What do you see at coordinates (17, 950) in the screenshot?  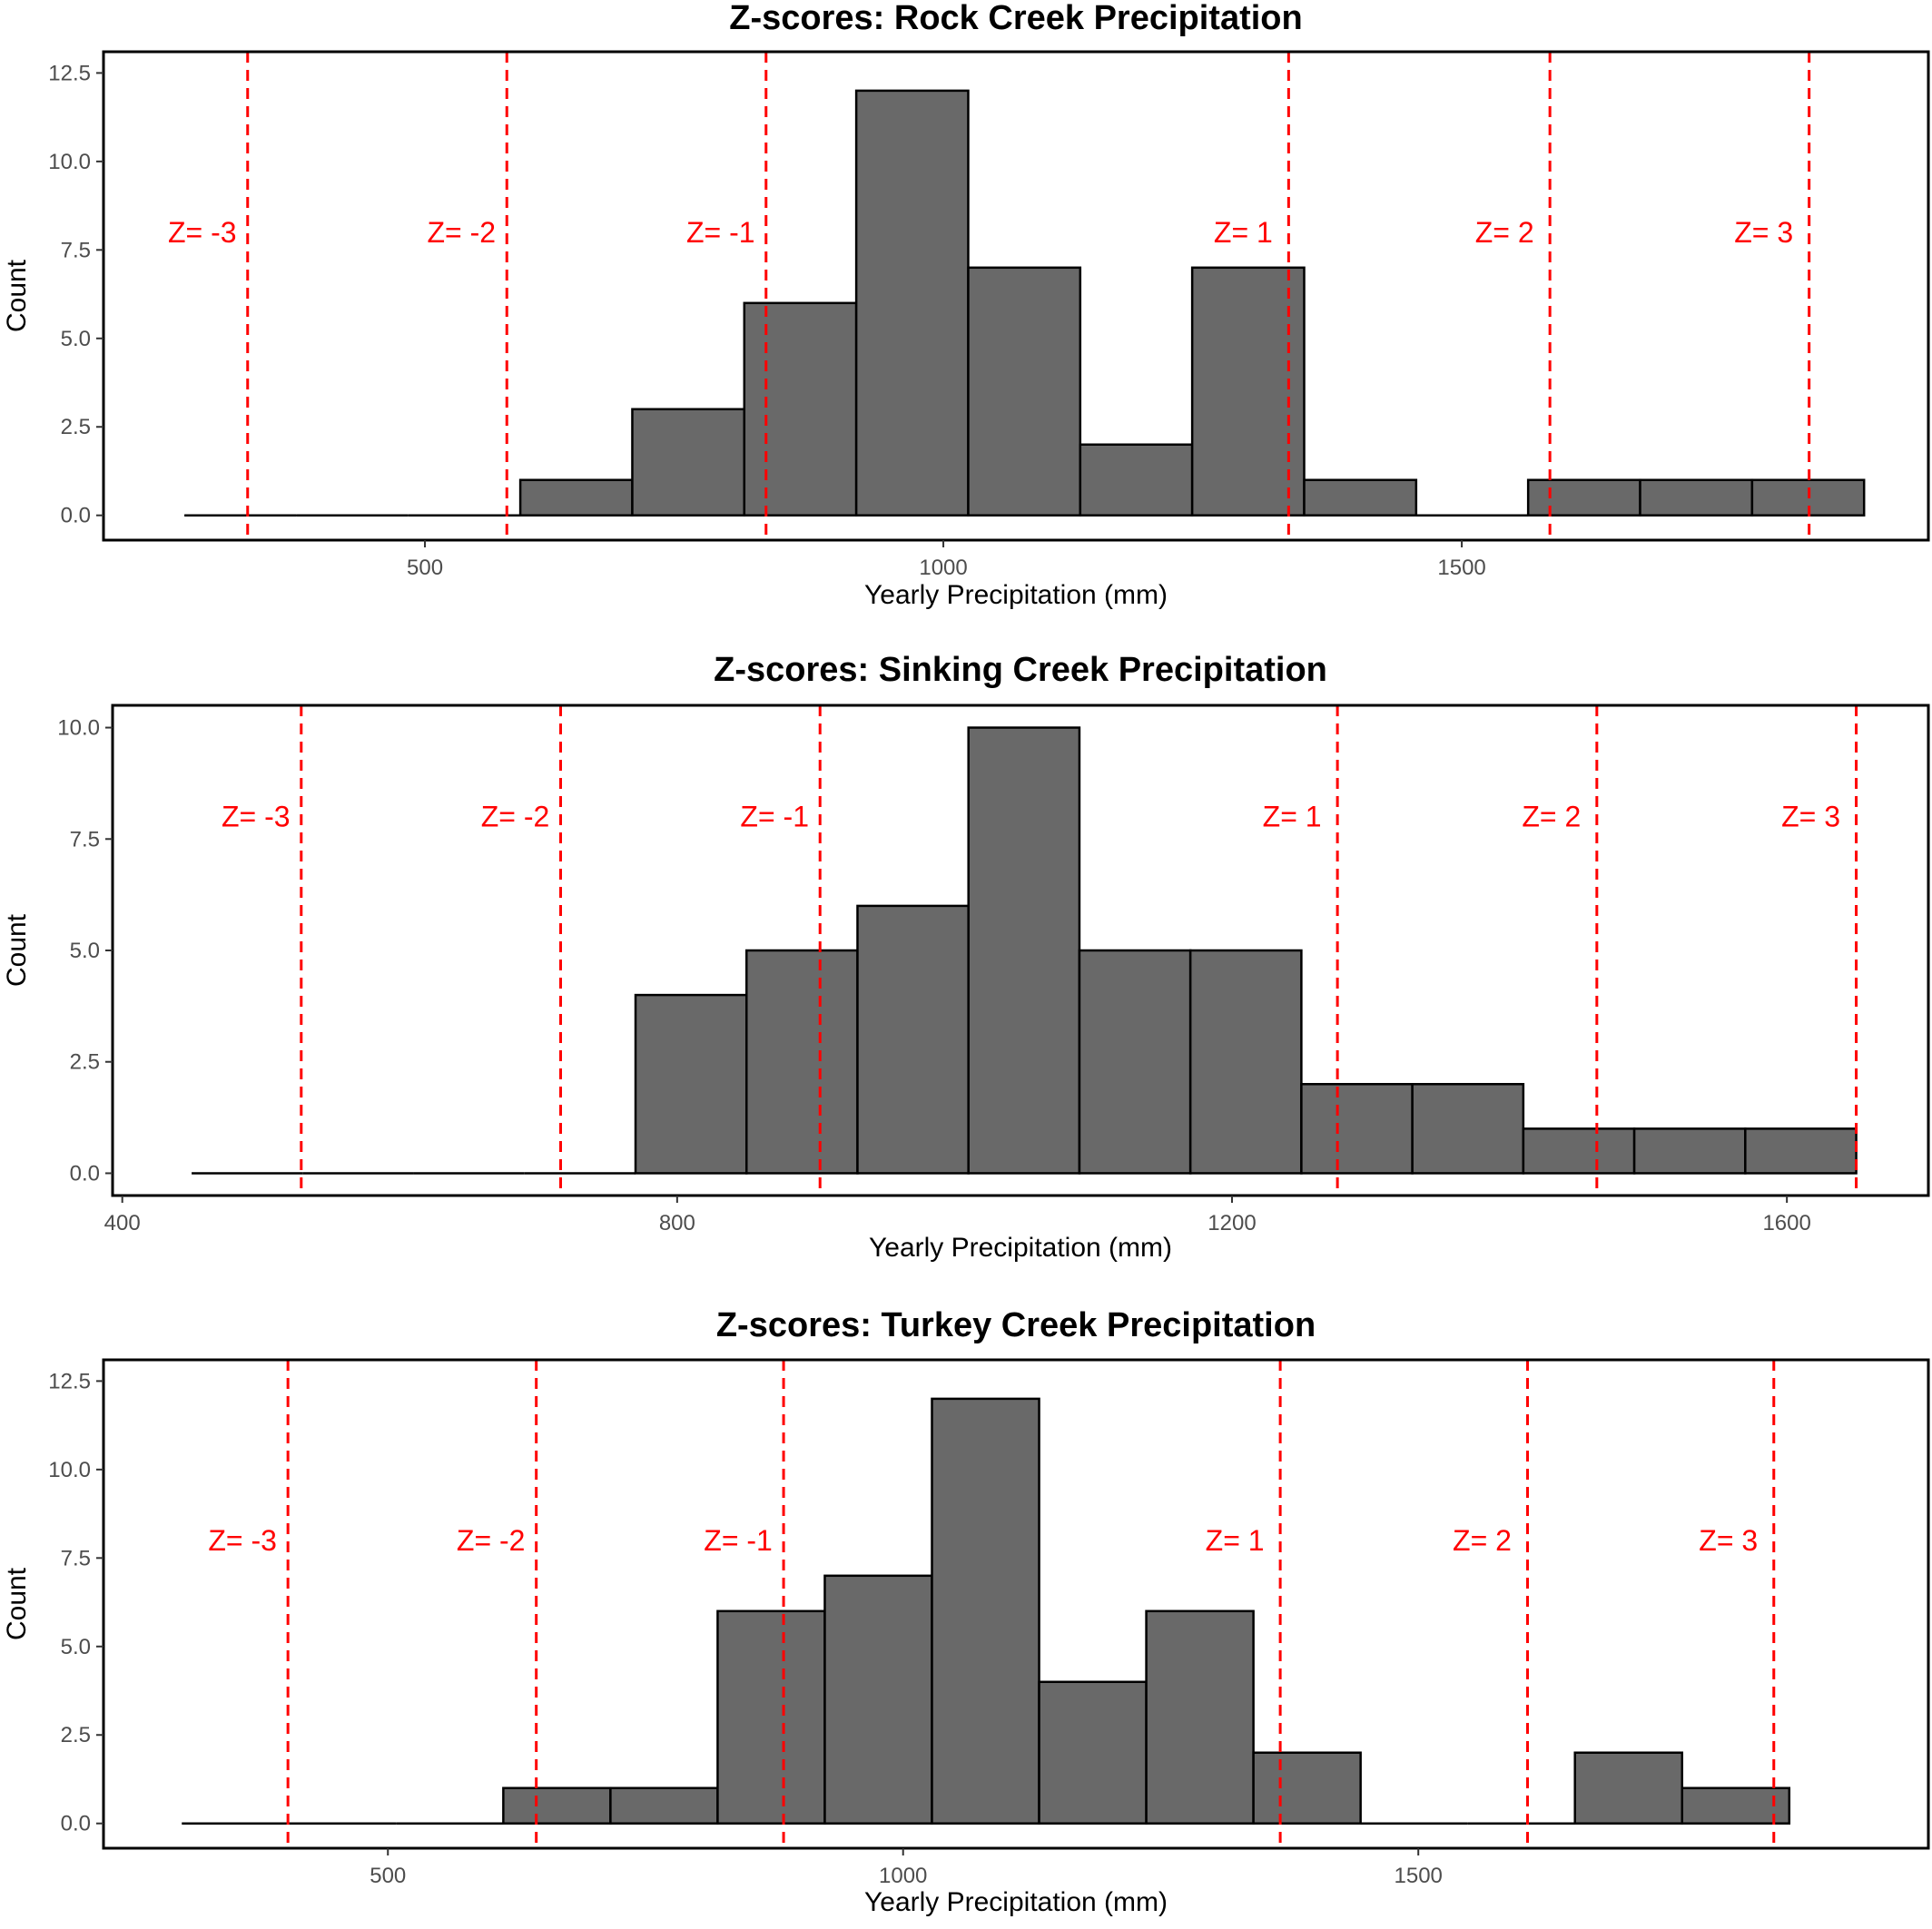 I see `sinking-creek-y-axis-label: Count` at bounding box center [17, 950].